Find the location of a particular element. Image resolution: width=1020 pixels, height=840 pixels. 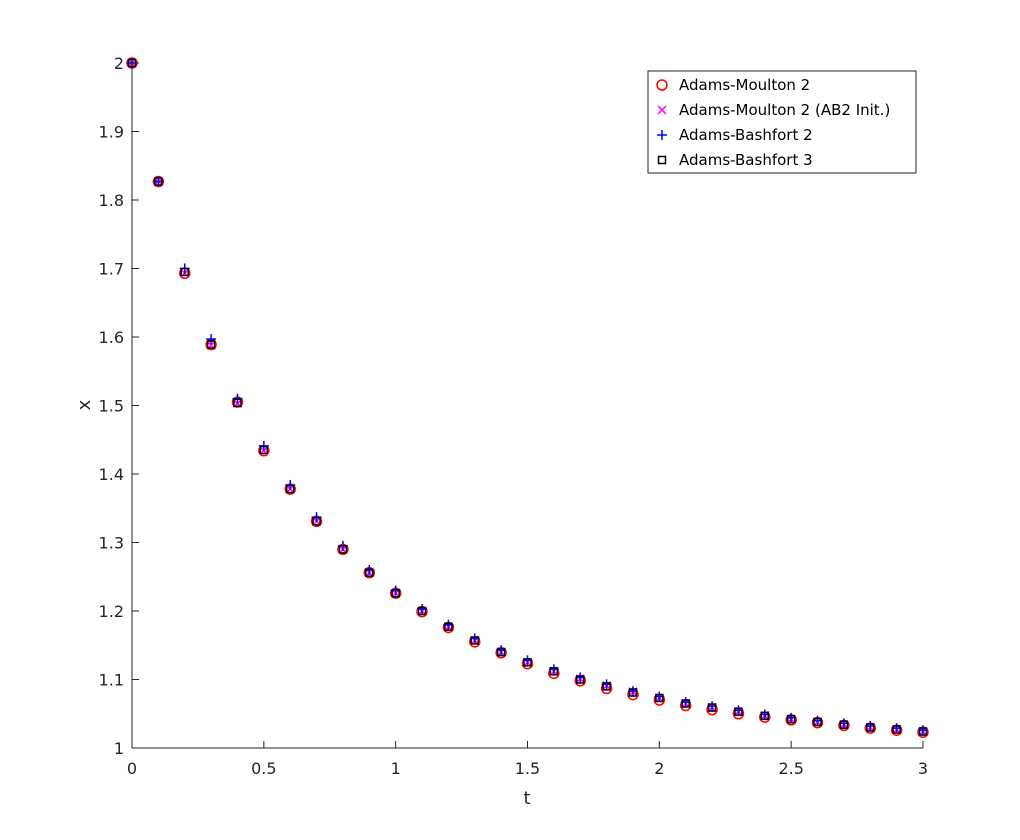

y-tick-label: 1.8 is located at coordinates (111, 200).